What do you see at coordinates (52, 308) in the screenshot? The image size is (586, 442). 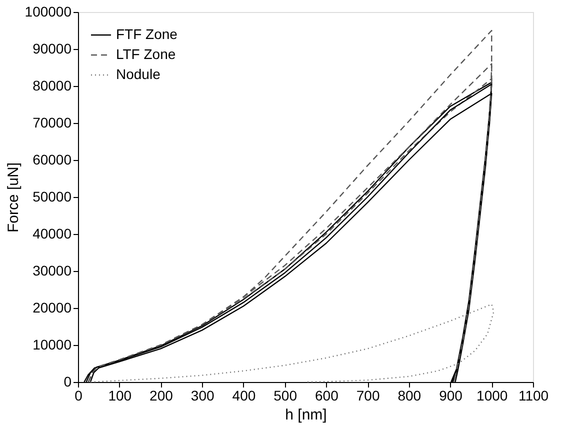 I see `y-tick-label: 20000` at bounding box center [52, 308].